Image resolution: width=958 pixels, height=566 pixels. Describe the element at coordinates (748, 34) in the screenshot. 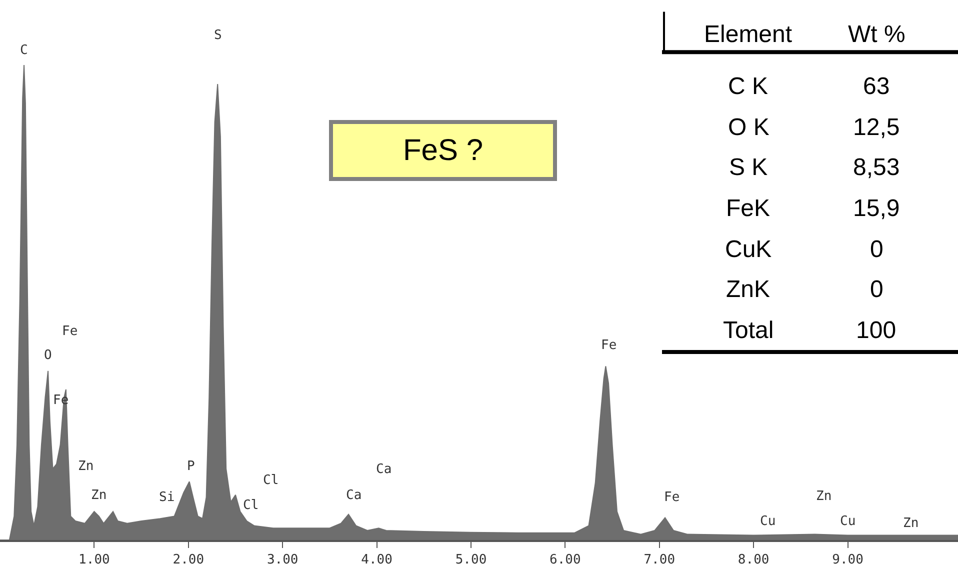

I see `text: Element` at that location.